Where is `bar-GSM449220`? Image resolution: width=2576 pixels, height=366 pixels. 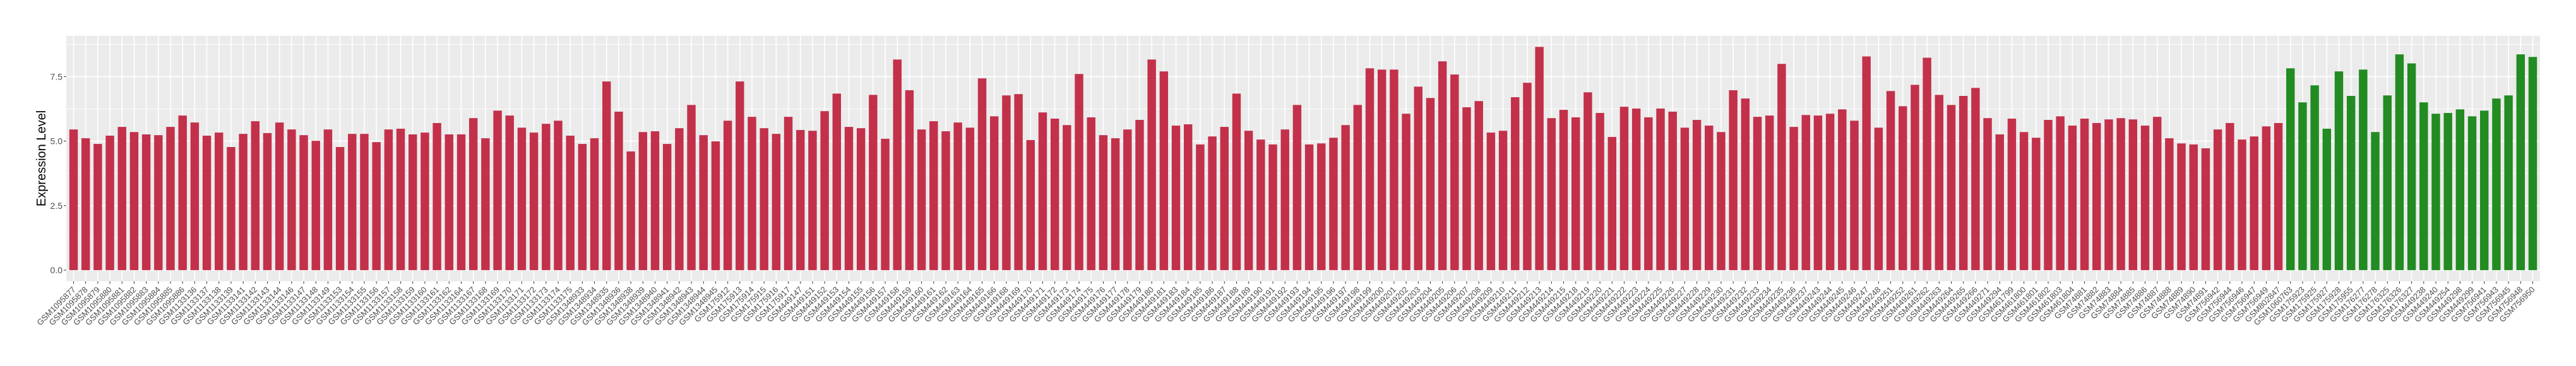 bar-GSM449220 is located at coordinates (1599, 192).